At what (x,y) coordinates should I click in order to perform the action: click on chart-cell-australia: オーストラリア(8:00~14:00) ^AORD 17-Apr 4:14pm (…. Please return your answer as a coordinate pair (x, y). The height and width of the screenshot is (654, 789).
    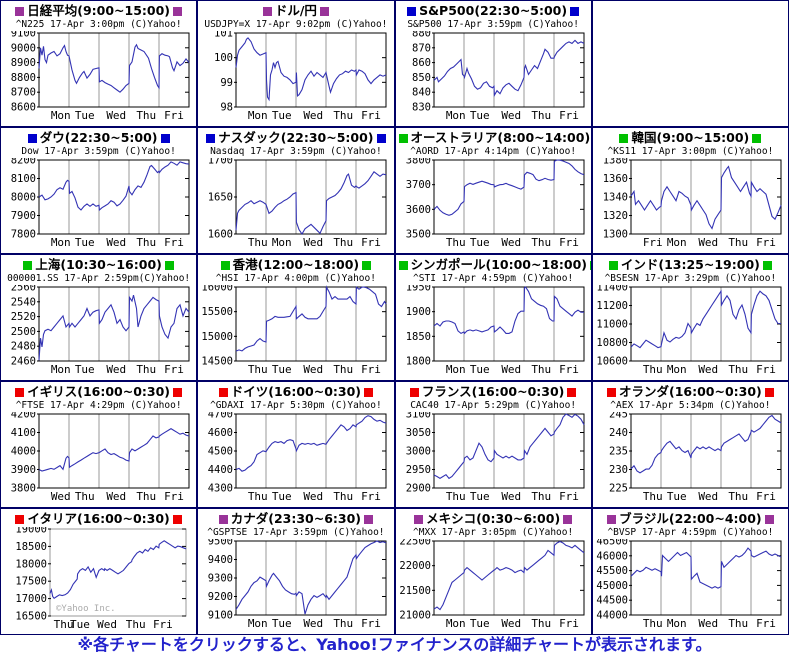
    Looking at the image, I should click on (493, 190).